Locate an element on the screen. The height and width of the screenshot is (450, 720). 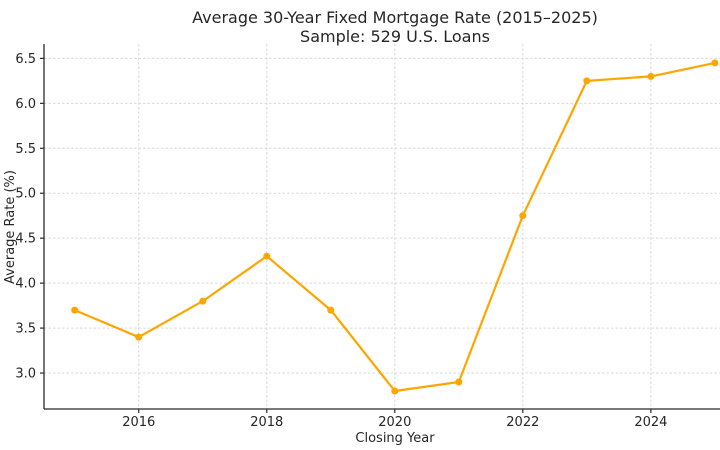
x-tick-label: 2018 is located at coordinates (266, 422).